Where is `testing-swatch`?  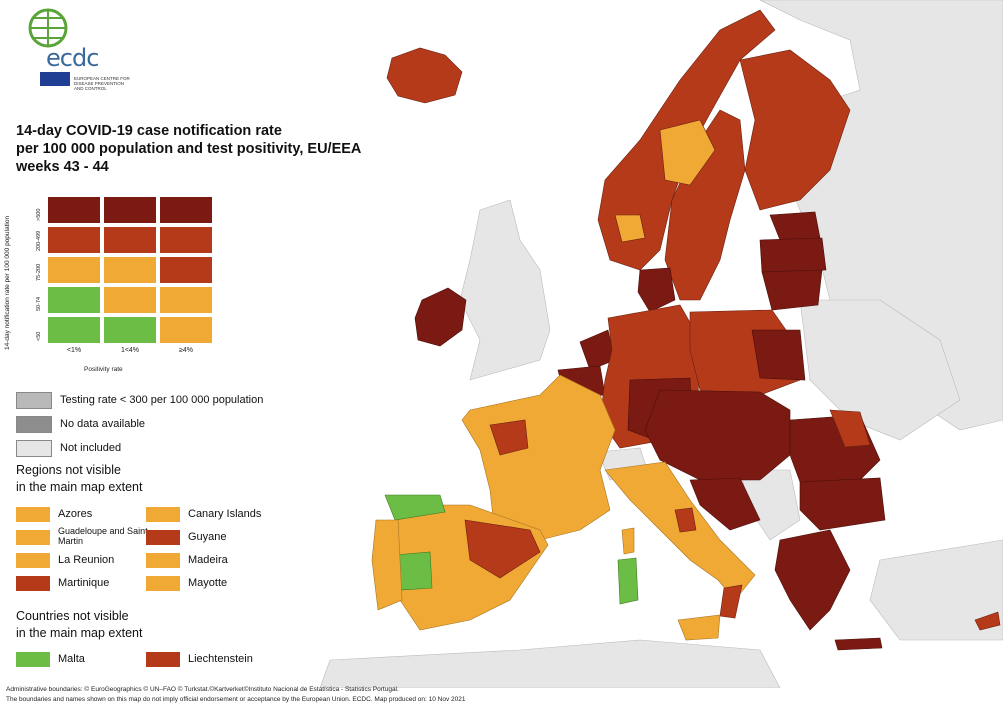 testing-swatch is located at coordinates (34, 400).